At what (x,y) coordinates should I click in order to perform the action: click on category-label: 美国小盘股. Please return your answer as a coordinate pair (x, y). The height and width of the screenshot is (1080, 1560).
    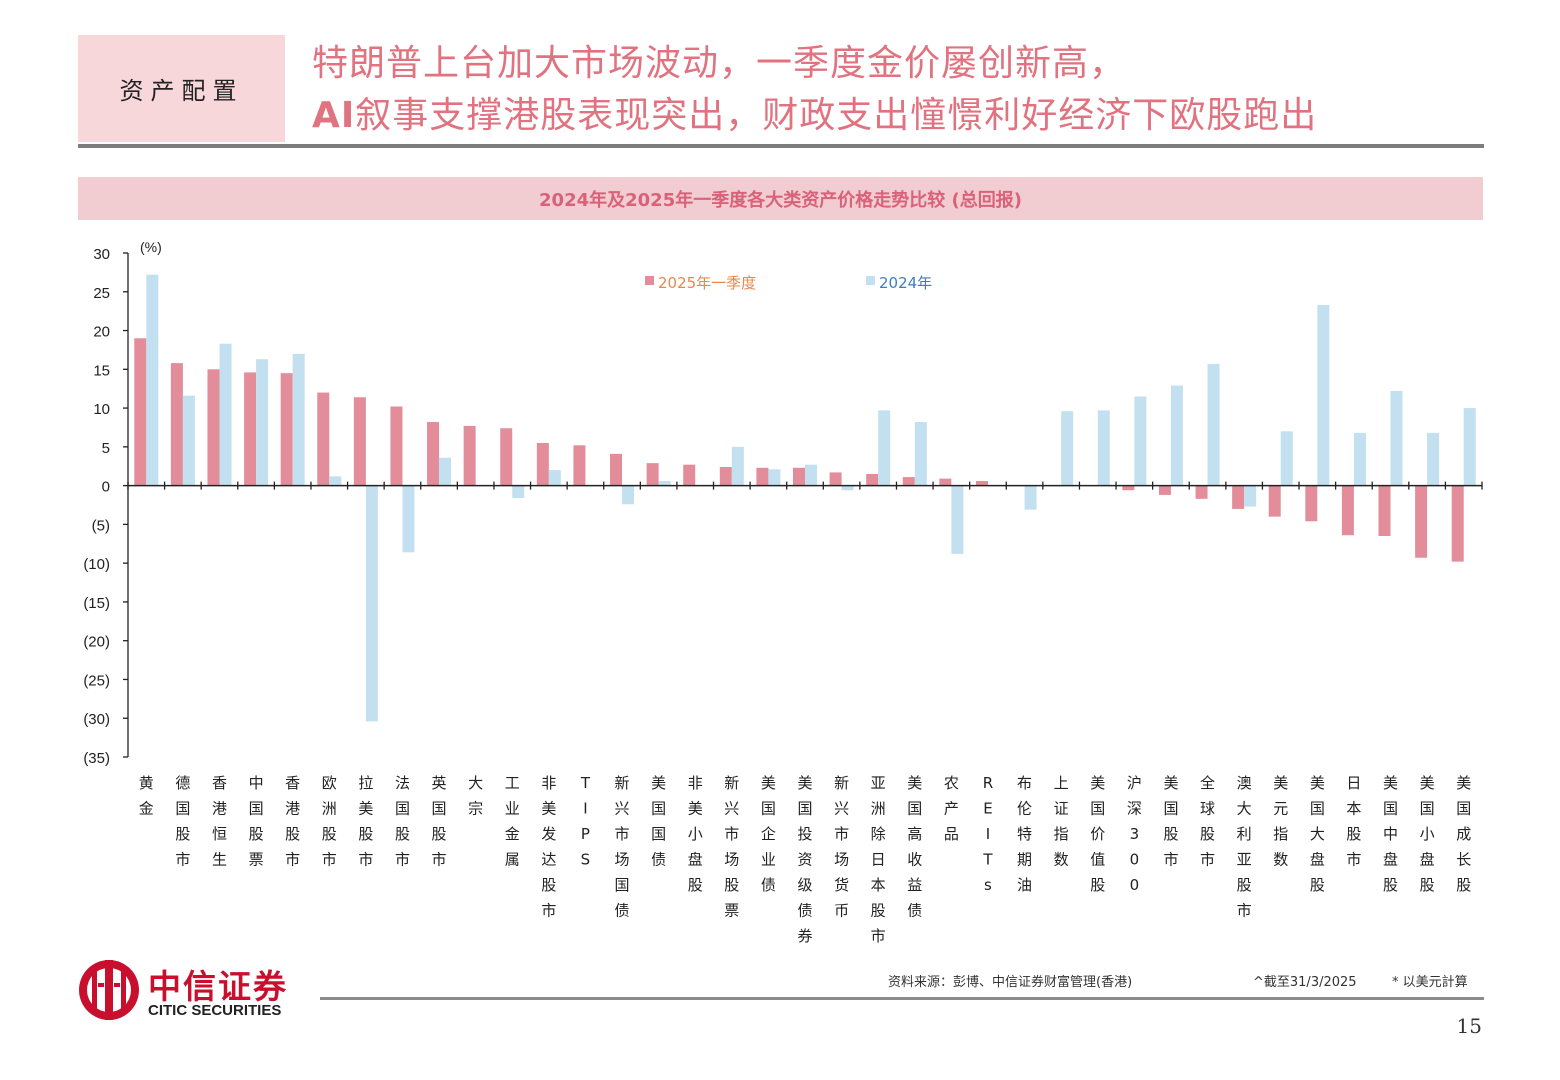
    Looking at the image, I should click on (1427, 834).